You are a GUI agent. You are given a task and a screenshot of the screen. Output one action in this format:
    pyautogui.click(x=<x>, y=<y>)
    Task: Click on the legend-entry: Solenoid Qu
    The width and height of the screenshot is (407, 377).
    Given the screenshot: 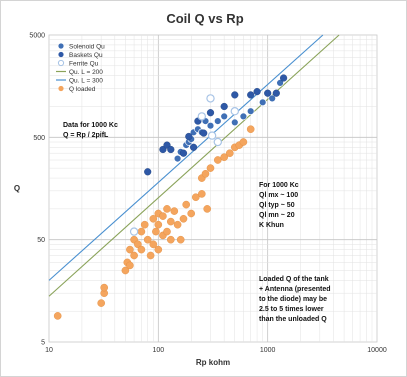 What is the action you would take?
    pyautogui.click(x=87, y=46)
    